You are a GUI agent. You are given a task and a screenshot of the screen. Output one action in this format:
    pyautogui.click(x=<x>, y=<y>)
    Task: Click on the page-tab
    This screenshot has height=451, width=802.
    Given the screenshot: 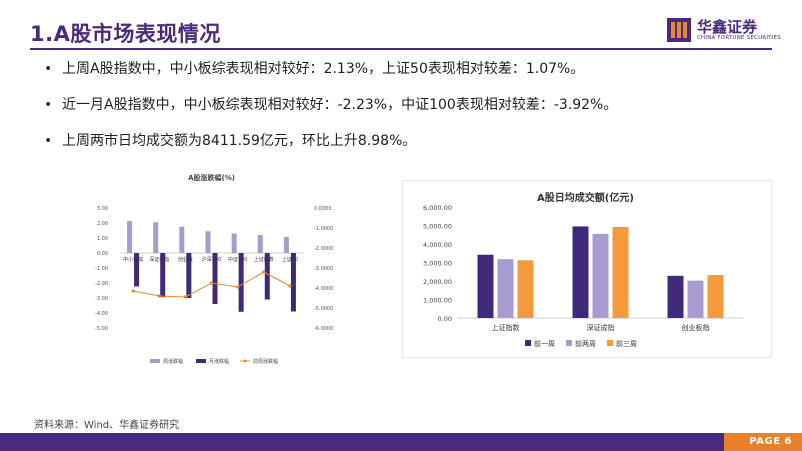 What is the action you would take?
    pyautogui.click(x=763, y=442)
    